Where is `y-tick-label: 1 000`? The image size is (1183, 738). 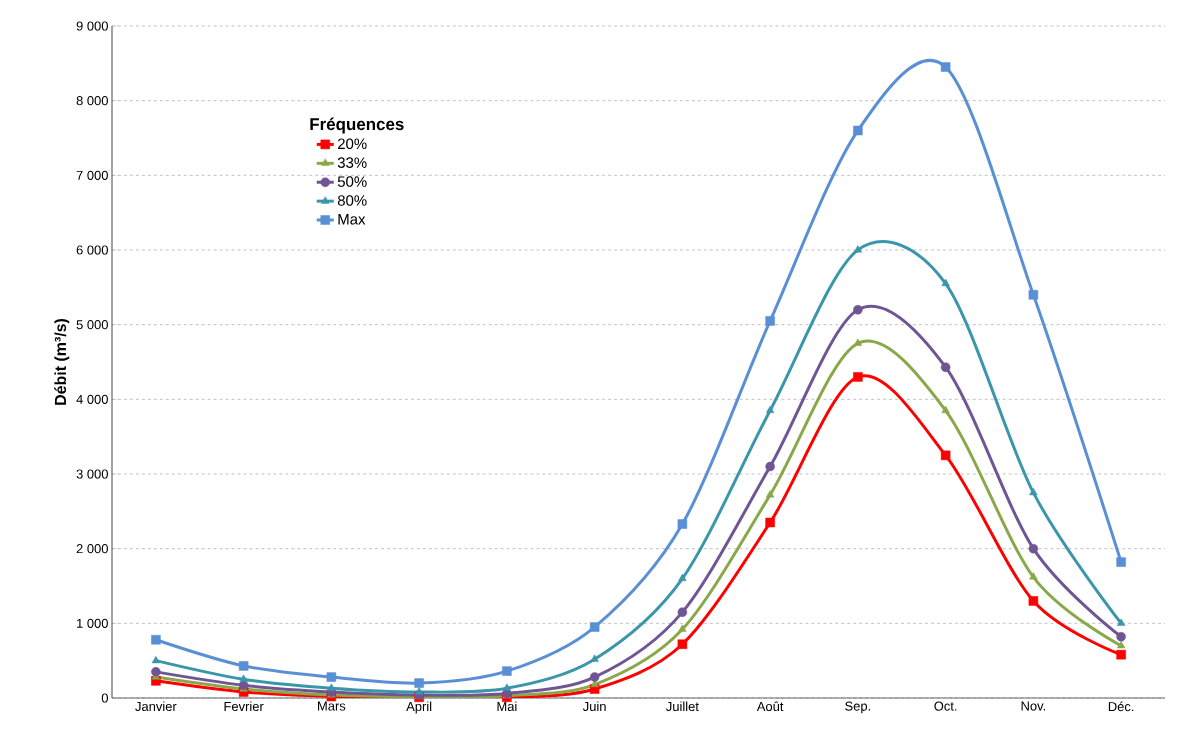
y-tick-label: 1 000 is located at coordinates (92, 623).